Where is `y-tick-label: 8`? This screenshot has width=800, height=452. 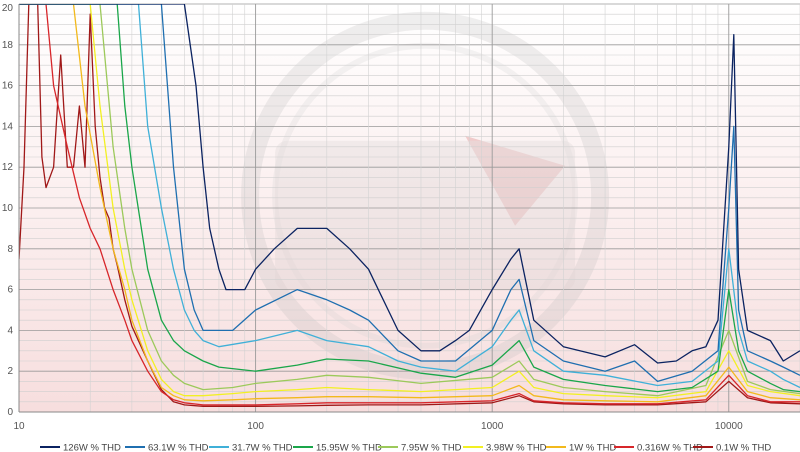
y-tick-label: 8 is located at coordinates (10, 249).